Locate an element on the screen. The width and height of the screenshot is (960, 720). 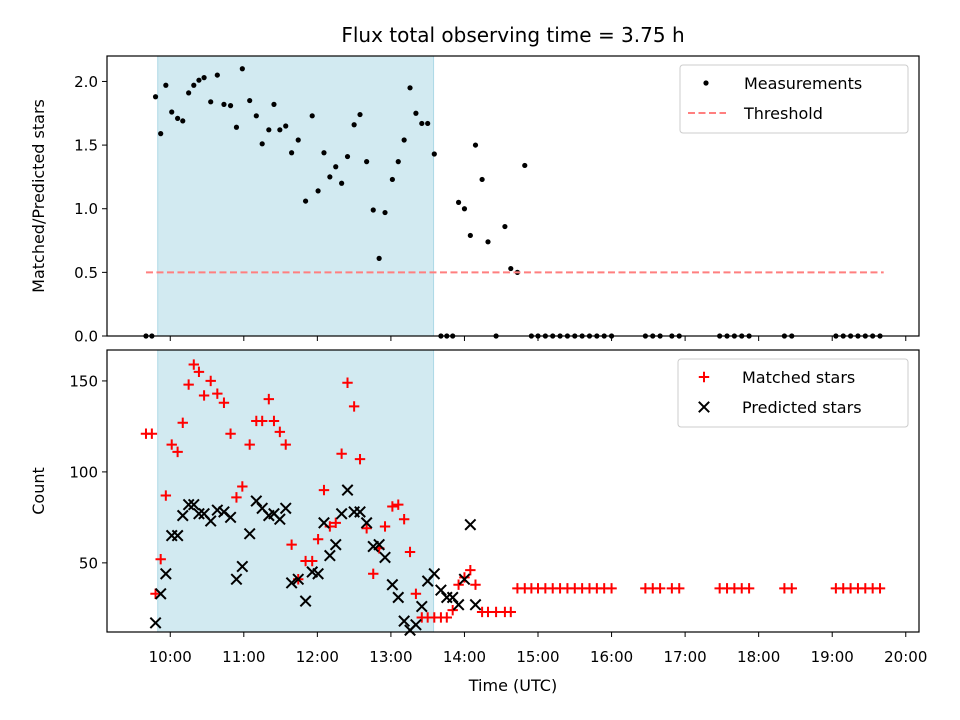
y-tick-label: 2.0 is located at coordinates (86, 82).